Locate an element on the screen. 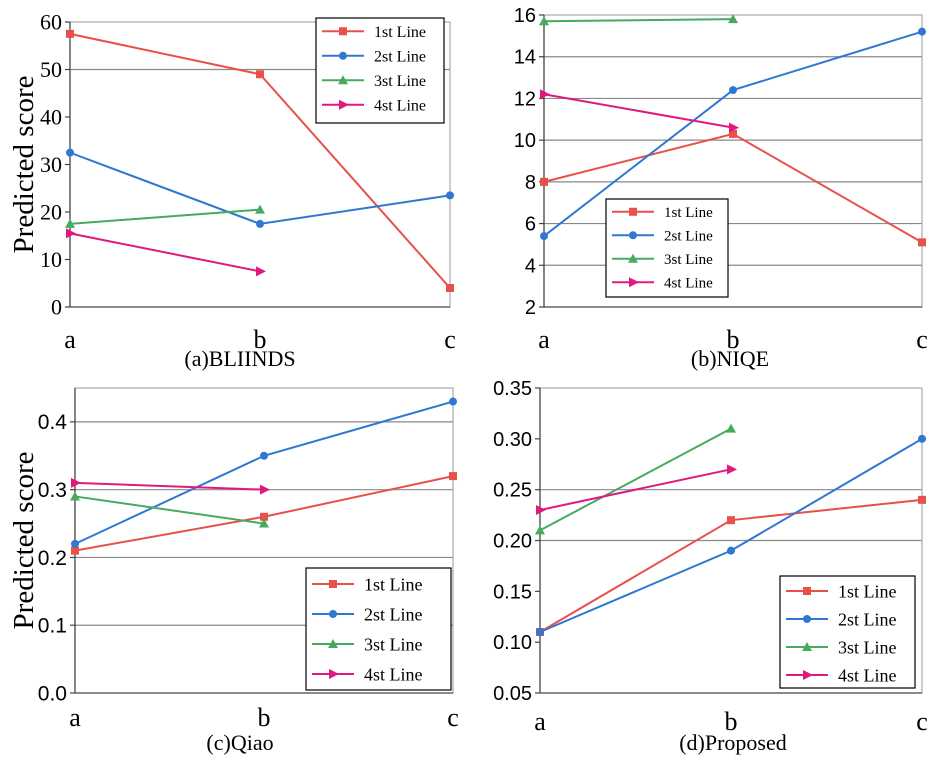 The image size is (942, 766). chart-caption: (c)Qiao is located at coordinates (239, 742).